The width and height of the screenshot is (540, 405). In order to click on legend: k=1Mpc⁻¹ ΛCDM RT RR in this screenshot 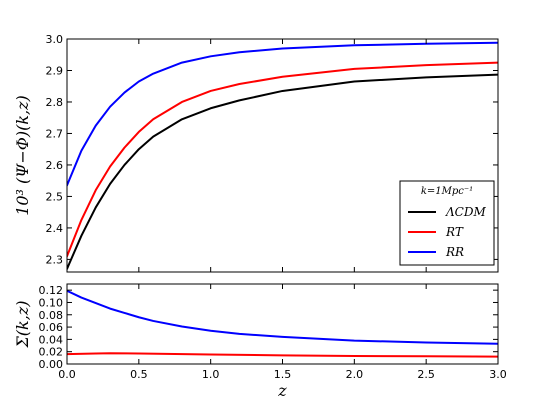, I will do `click(447, 223)`.